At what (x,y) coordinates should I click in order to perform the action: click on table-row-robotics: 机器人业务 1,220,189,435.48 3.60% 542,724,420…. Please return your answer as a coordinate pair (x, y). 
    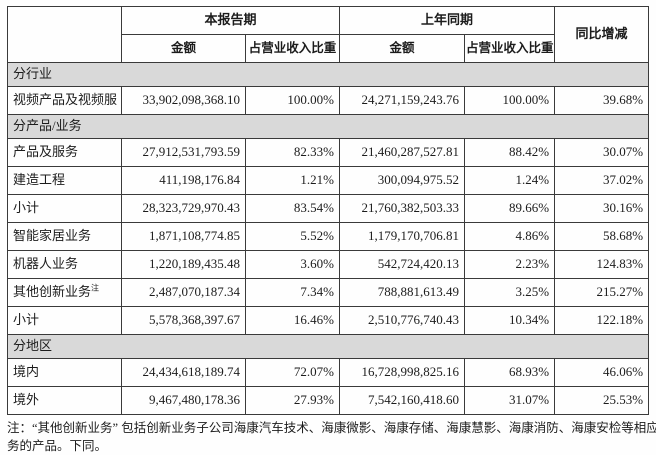
    Looking at the image, I should click on (328, 264).